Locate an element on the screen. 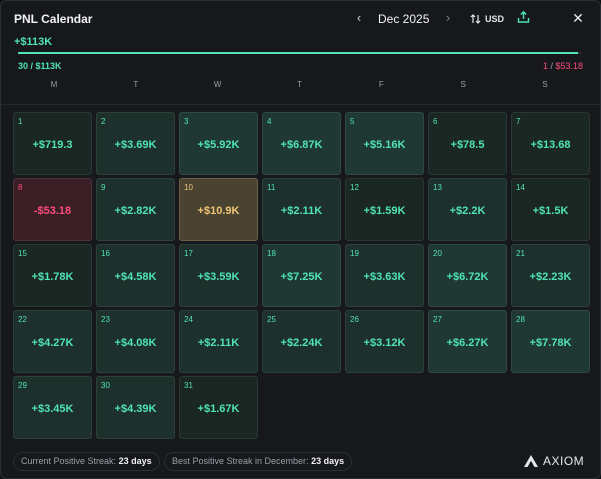  close-button: ✕ is located at coordinates (578, 18).